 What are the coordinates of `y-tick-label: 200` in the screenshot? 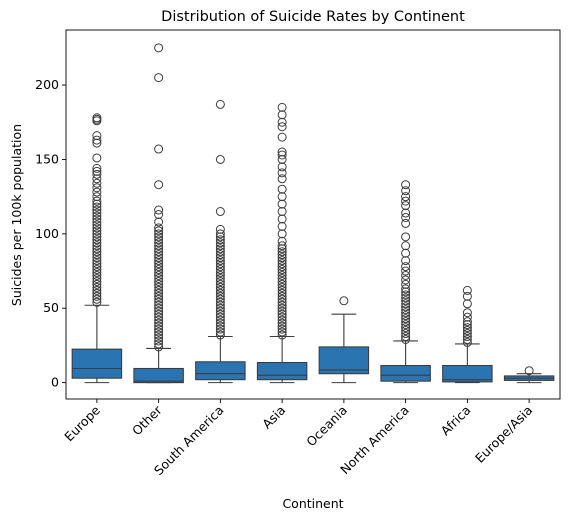 It's located at (47, 84).